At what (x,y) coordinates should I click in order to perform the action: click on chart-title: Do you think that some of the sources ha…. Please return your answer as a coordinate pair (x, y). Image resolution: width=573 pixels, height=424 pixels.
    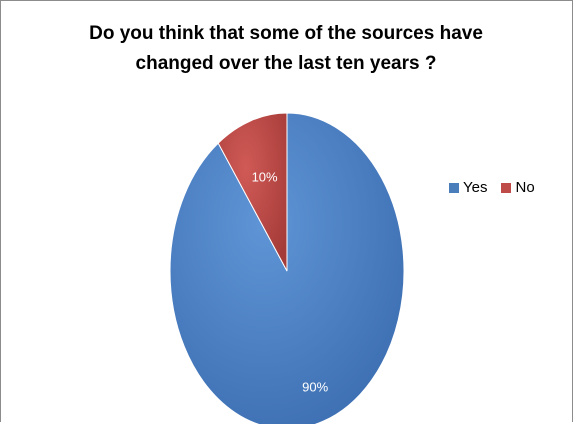
    Looking at the image, I should click on (286, 48).